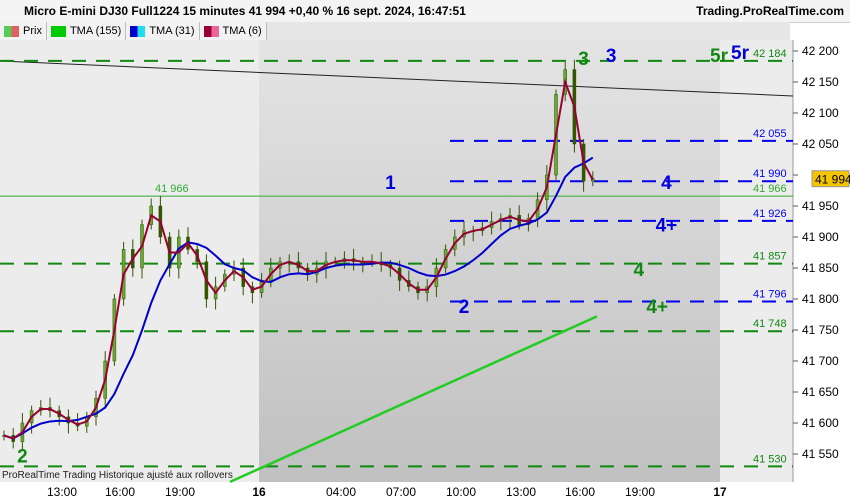 The image size is (850, 500). I want to click on wave-label: 1, so click(390, 183).